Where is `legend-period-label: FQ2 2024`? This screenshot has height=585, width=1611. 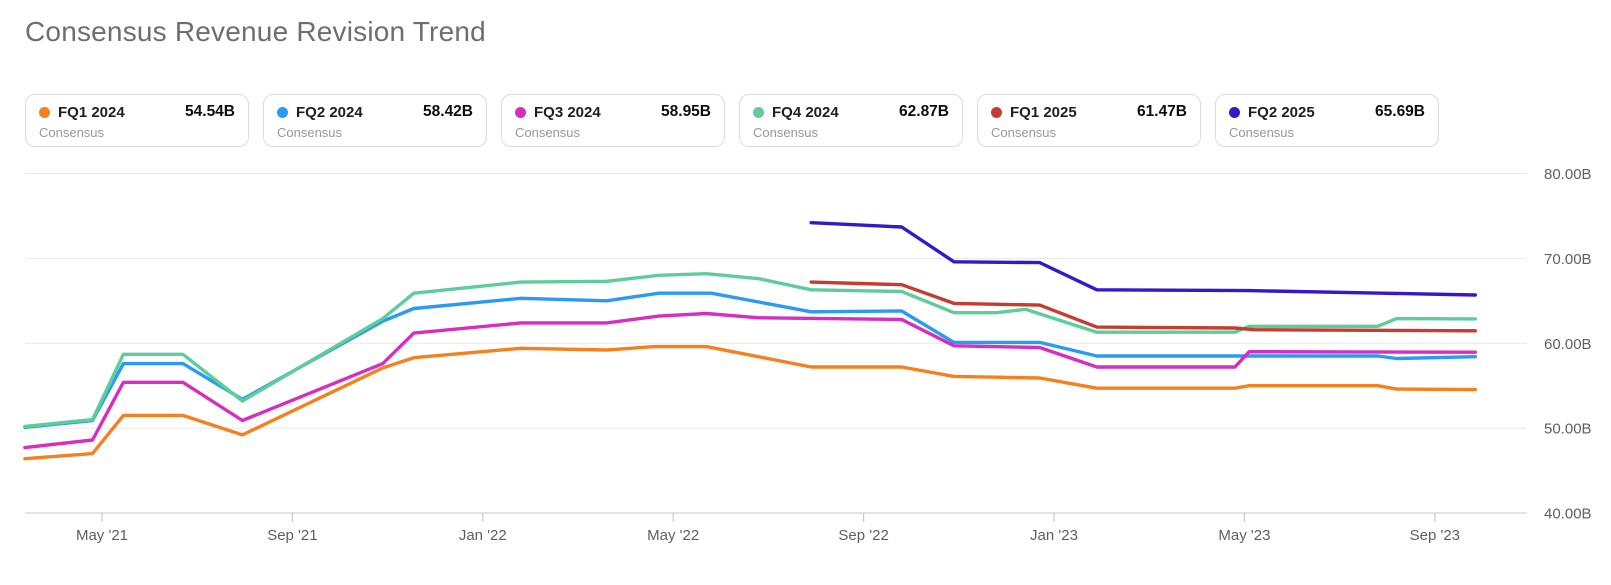 legend-period-label: FQ2 2024 is located at coordinates (329, 112).